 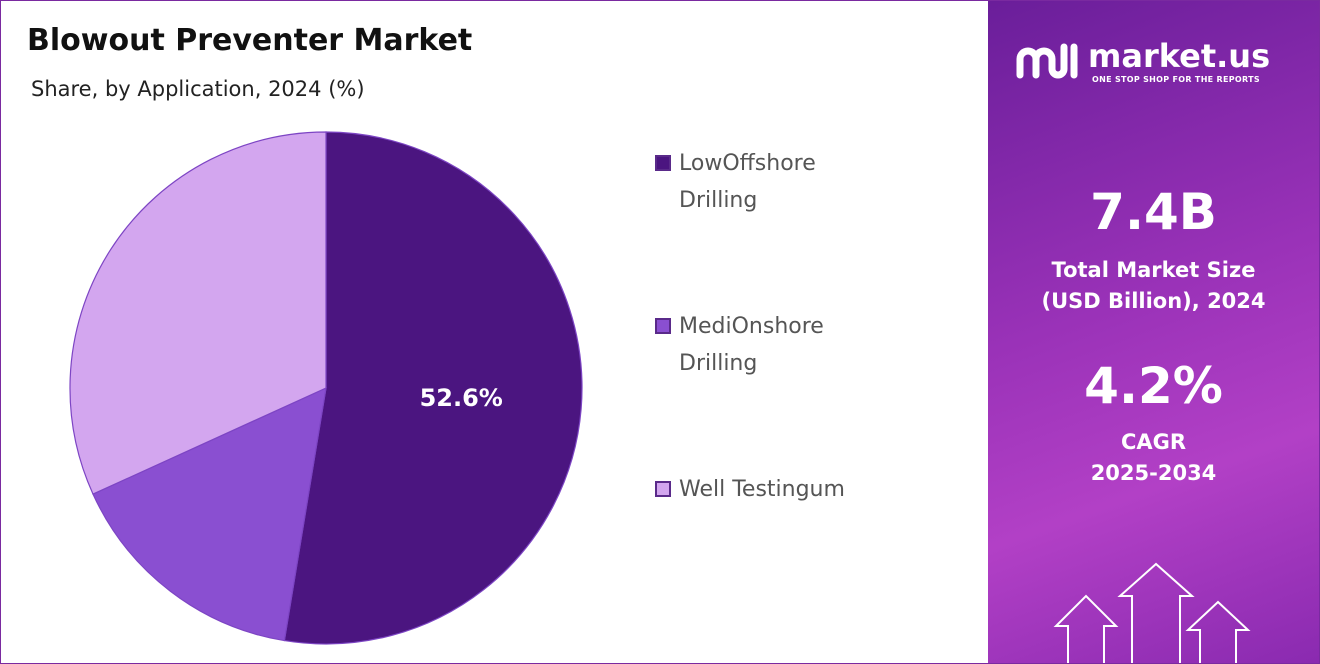 What do you see at coordinates (1153, 473) in the screenshot?
I see `stat-label-line: 2025-2034` at bounding box center [1153, 473].